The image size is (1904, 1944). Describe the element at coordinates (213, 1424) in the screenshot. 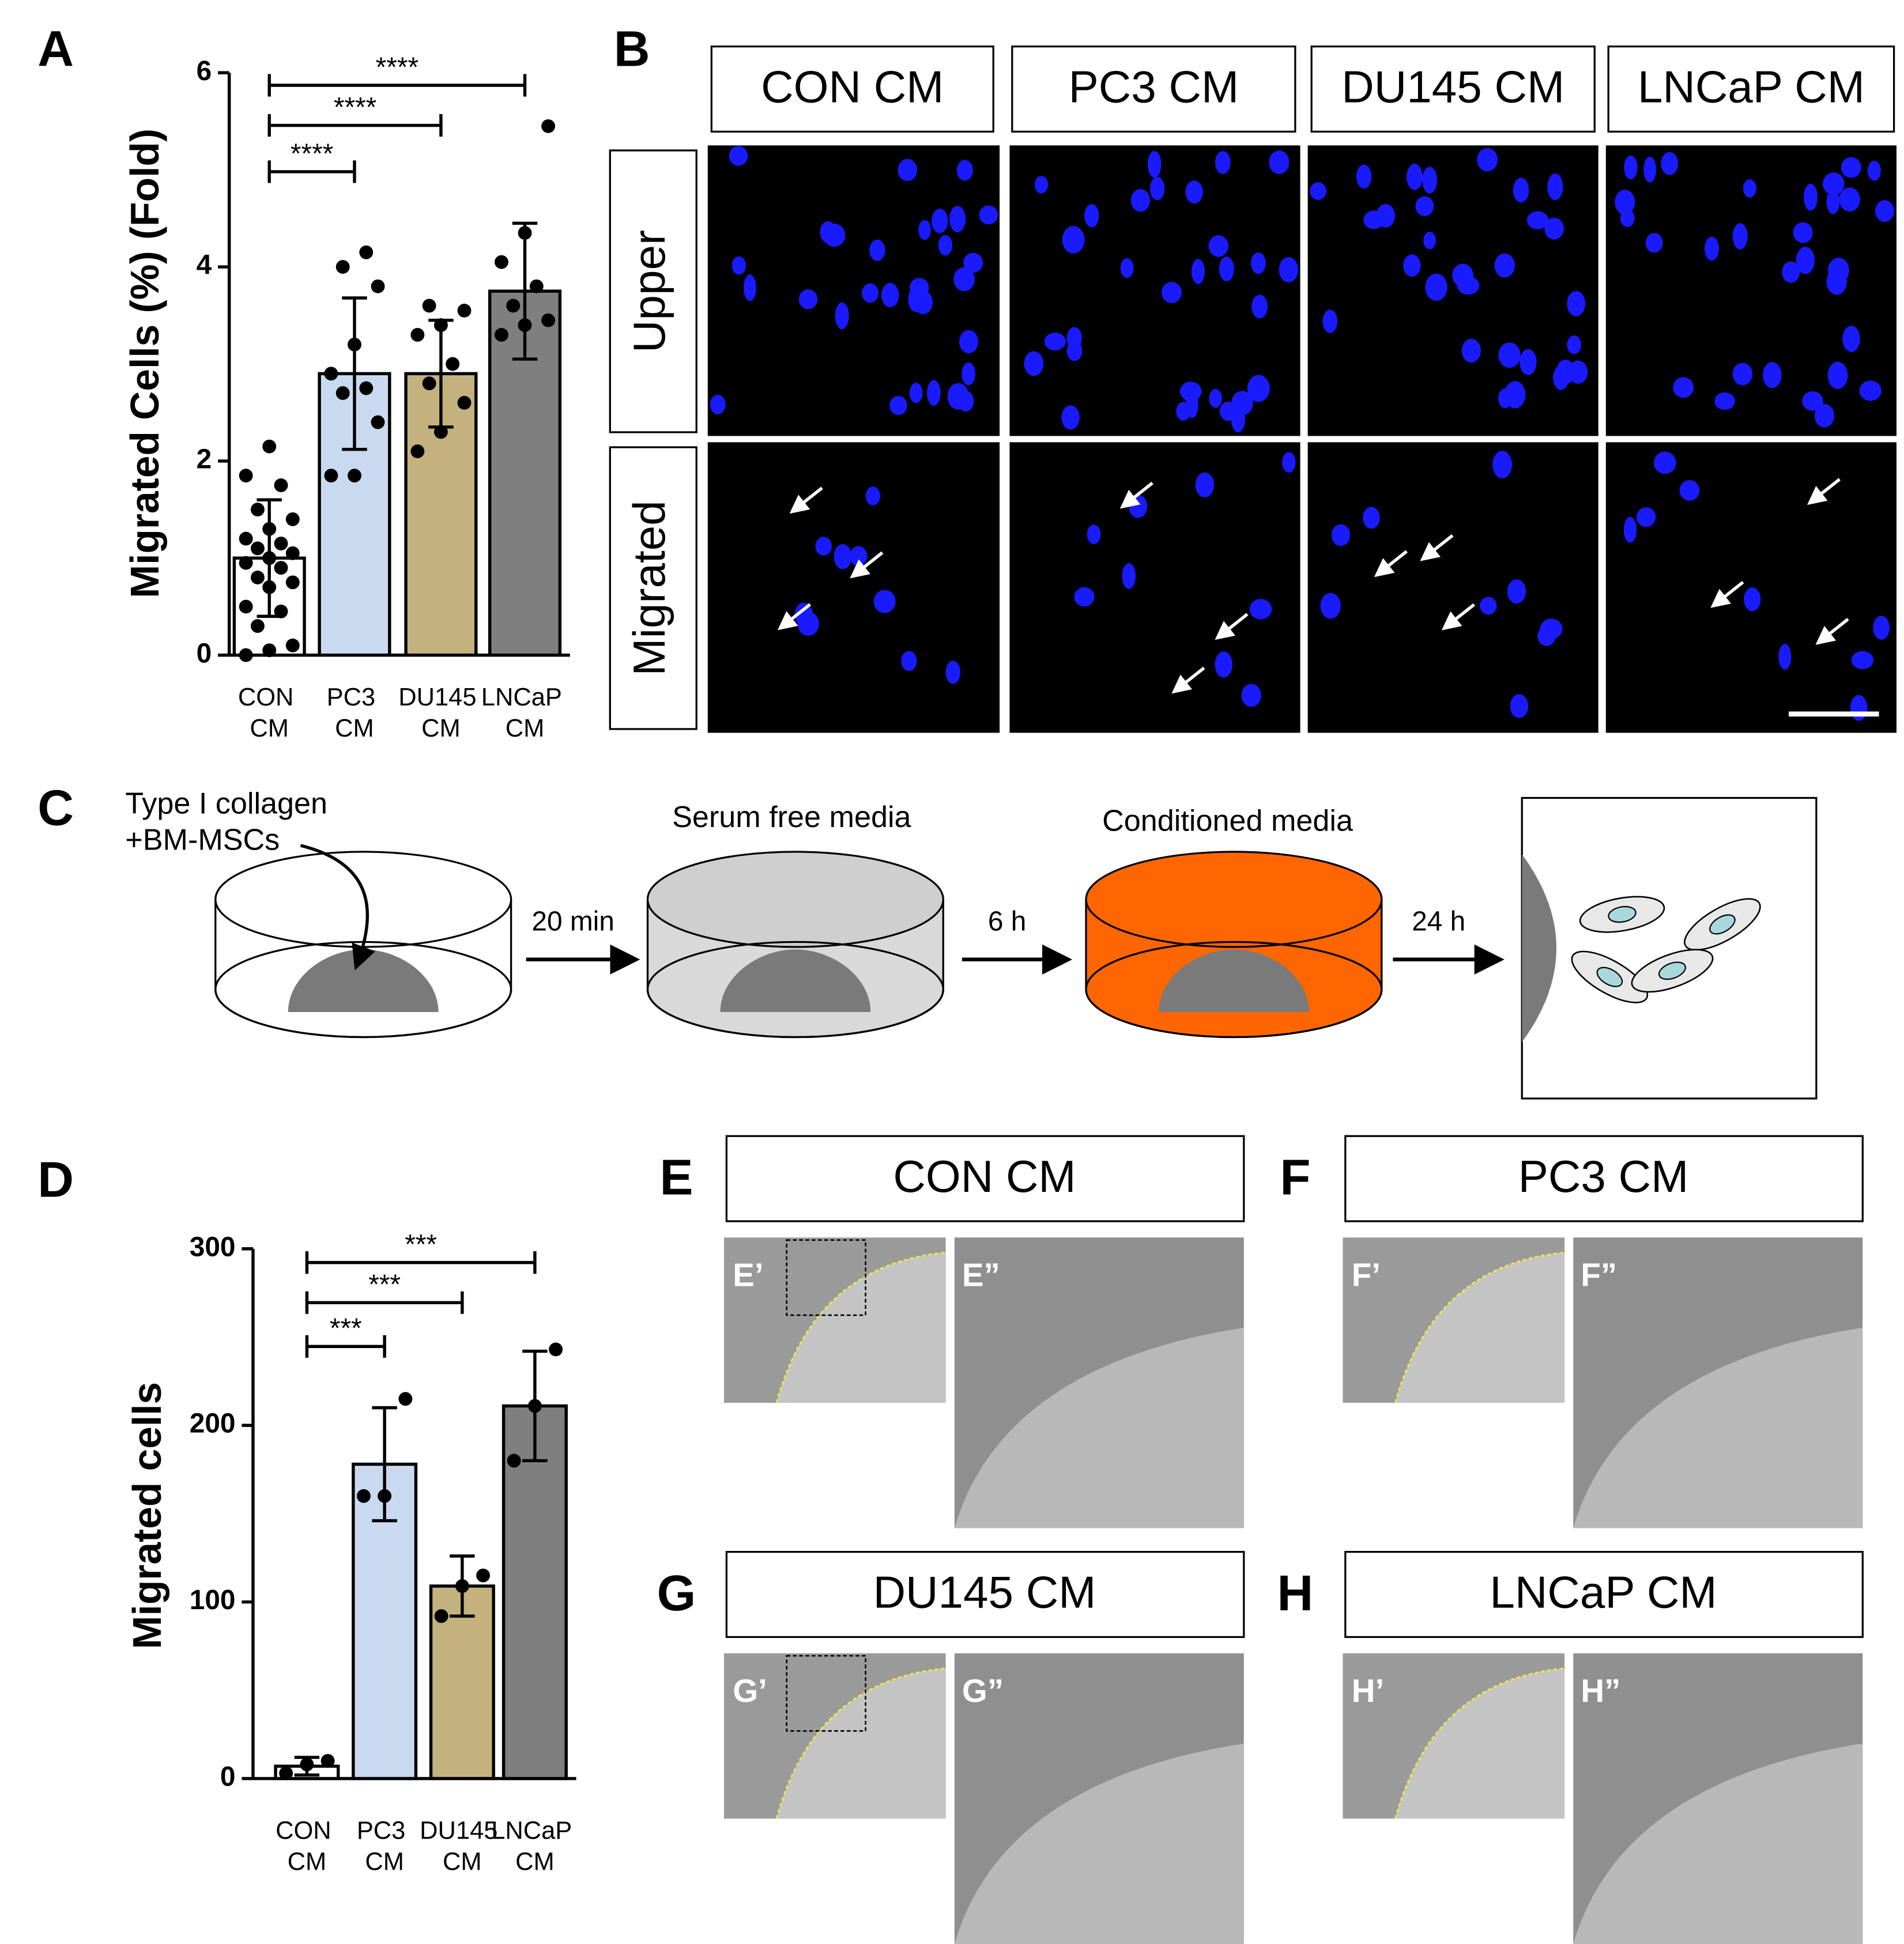

I see `y-tick-label: 200` at that location.